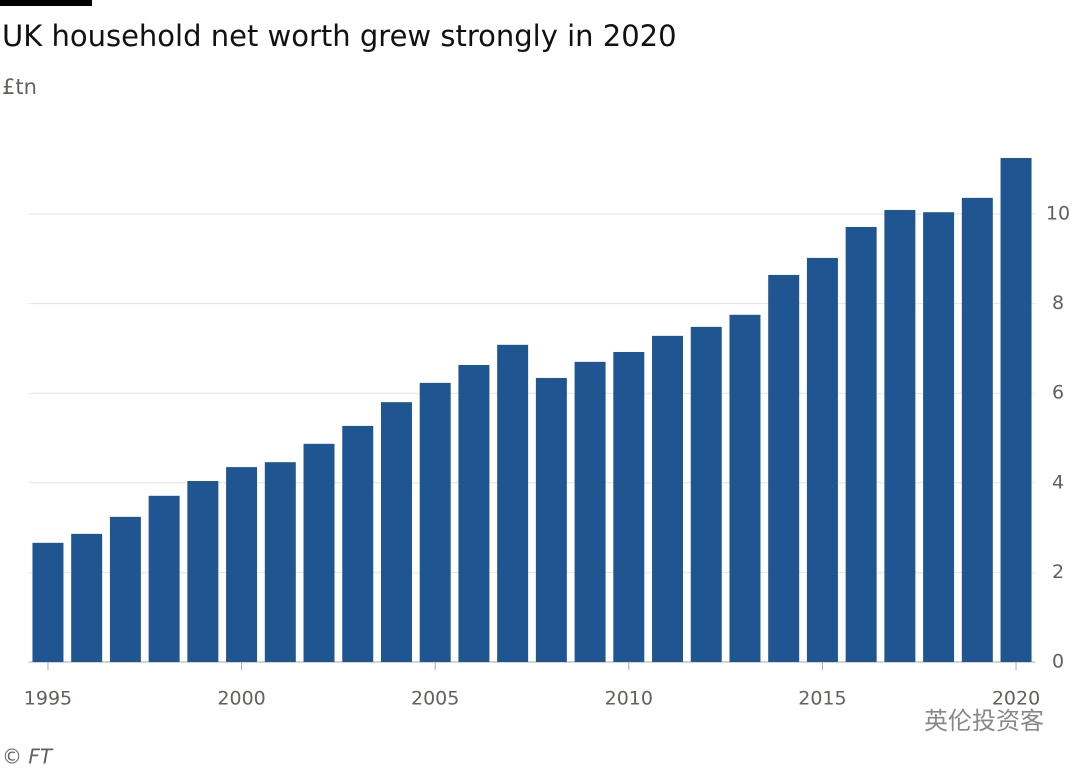 The height and width of the screenshot is (771, 1080). Describe the element at coordinates (1058, 393) in the screenshot. I see `y-tick-label: 6` at that location.